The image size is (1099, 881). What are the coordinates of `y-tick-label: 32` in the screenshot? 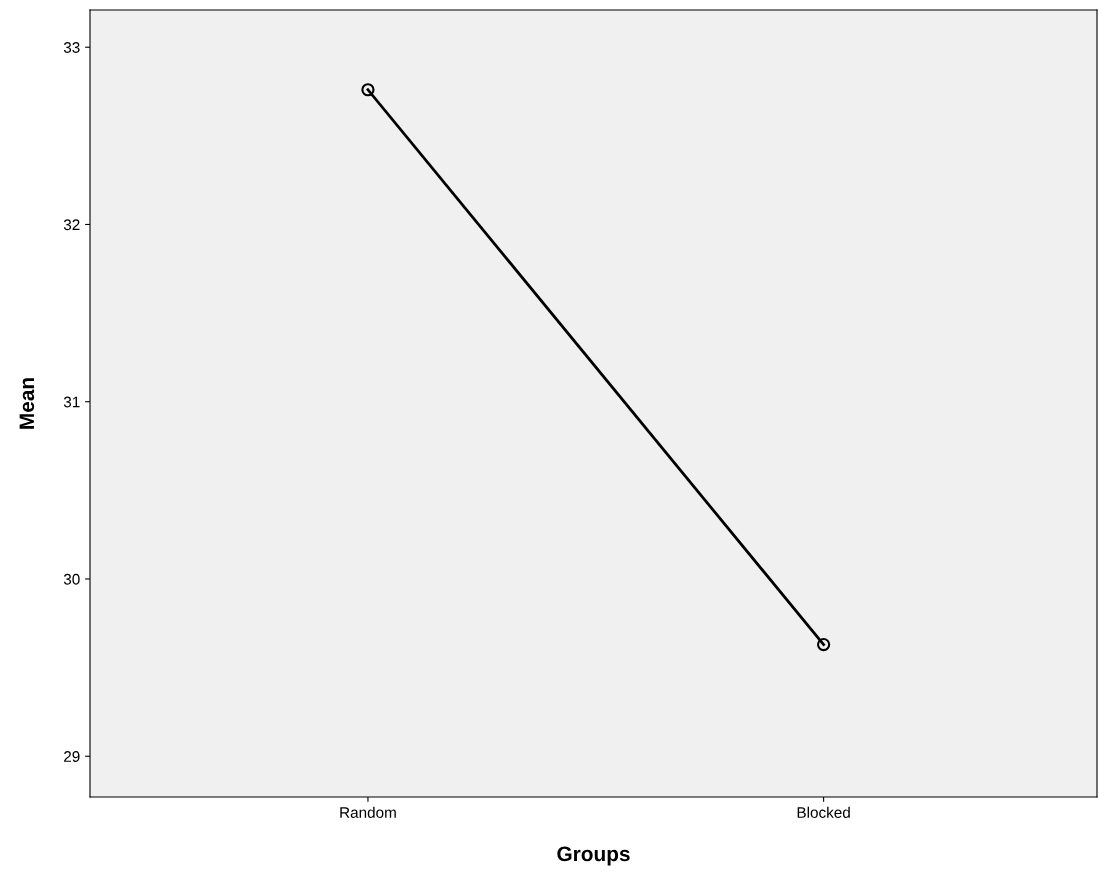 It's located at (71, 225).